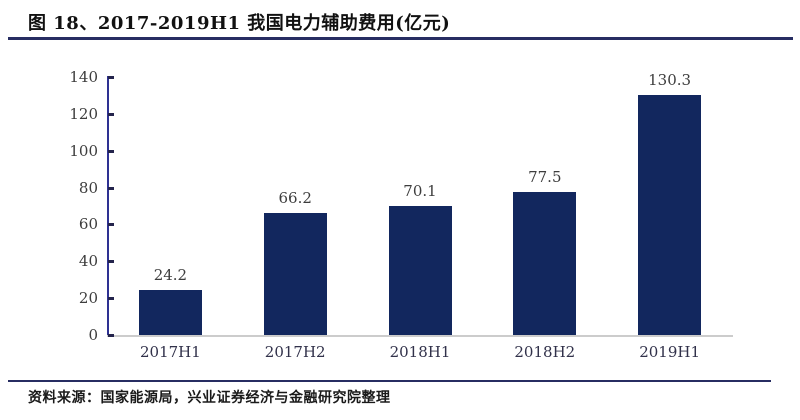 This screenshot has height=420, width=800. I want to click on bar-value-label: 77.5, so click(545, 177).